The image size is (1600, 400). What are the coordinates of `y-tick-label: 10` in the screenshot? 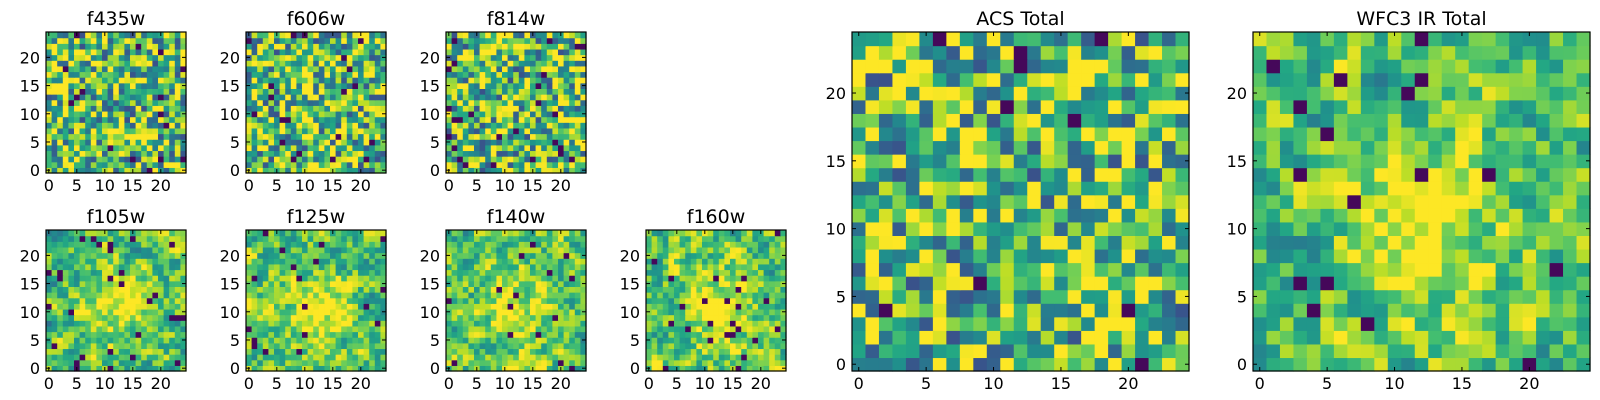 It's located at (230, 312).